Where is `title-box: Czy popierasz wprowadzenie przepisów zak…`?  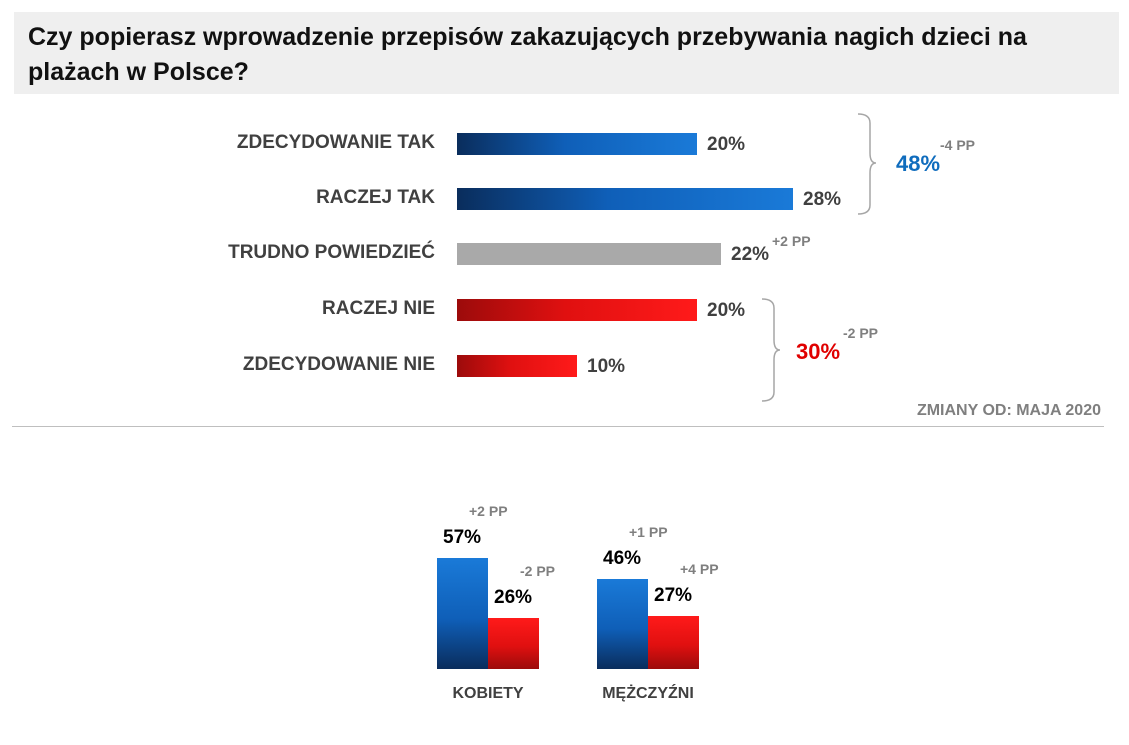 title-box: Czy popierasz wprowadzenie przepisów zak… is located at coordinates (566, 53).